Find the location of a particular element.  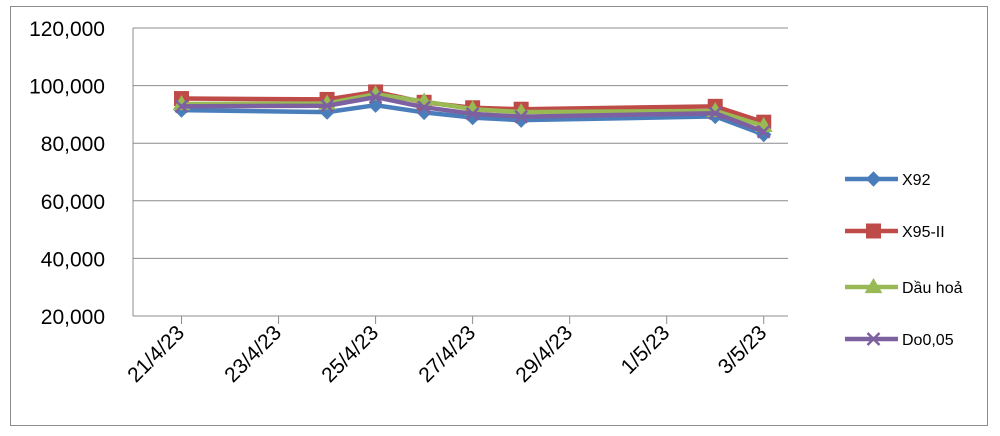

y-tick-label: 100,000 is located at coordinates (67, 87).